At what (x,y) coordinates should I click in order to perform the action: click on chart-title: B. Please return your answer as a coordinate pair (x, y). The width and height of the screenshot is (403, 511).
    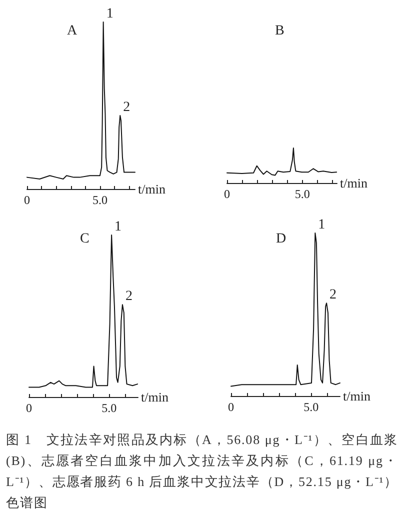
    Looking at the image, I should click on (279, 31).